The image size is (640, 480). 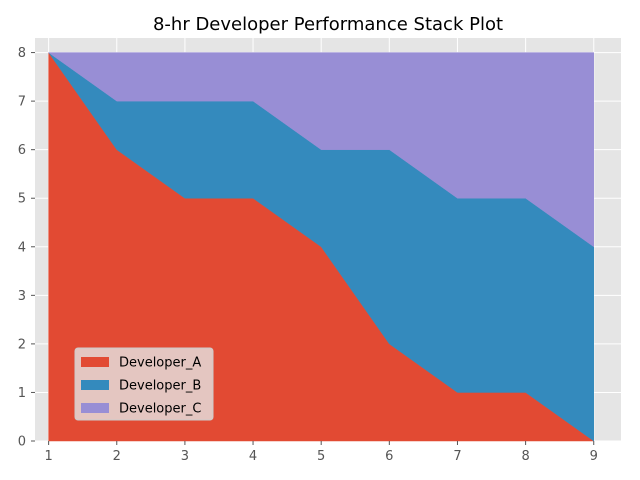 What do you see at coordinates (22, 393) in the screenshot?
I see `y-tick-label: 1` at bounding box center [22, 393].